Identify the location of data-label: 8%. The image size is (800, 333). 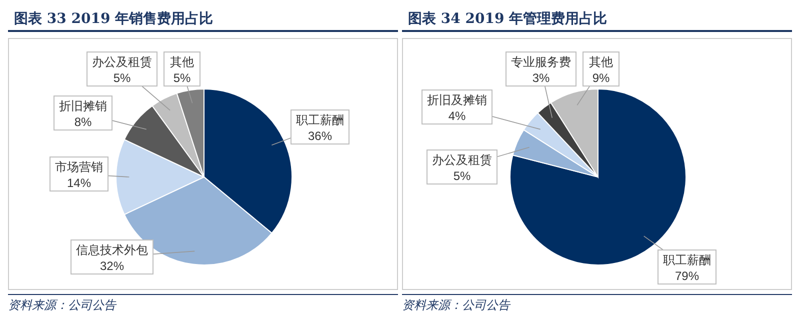
(83, 122).